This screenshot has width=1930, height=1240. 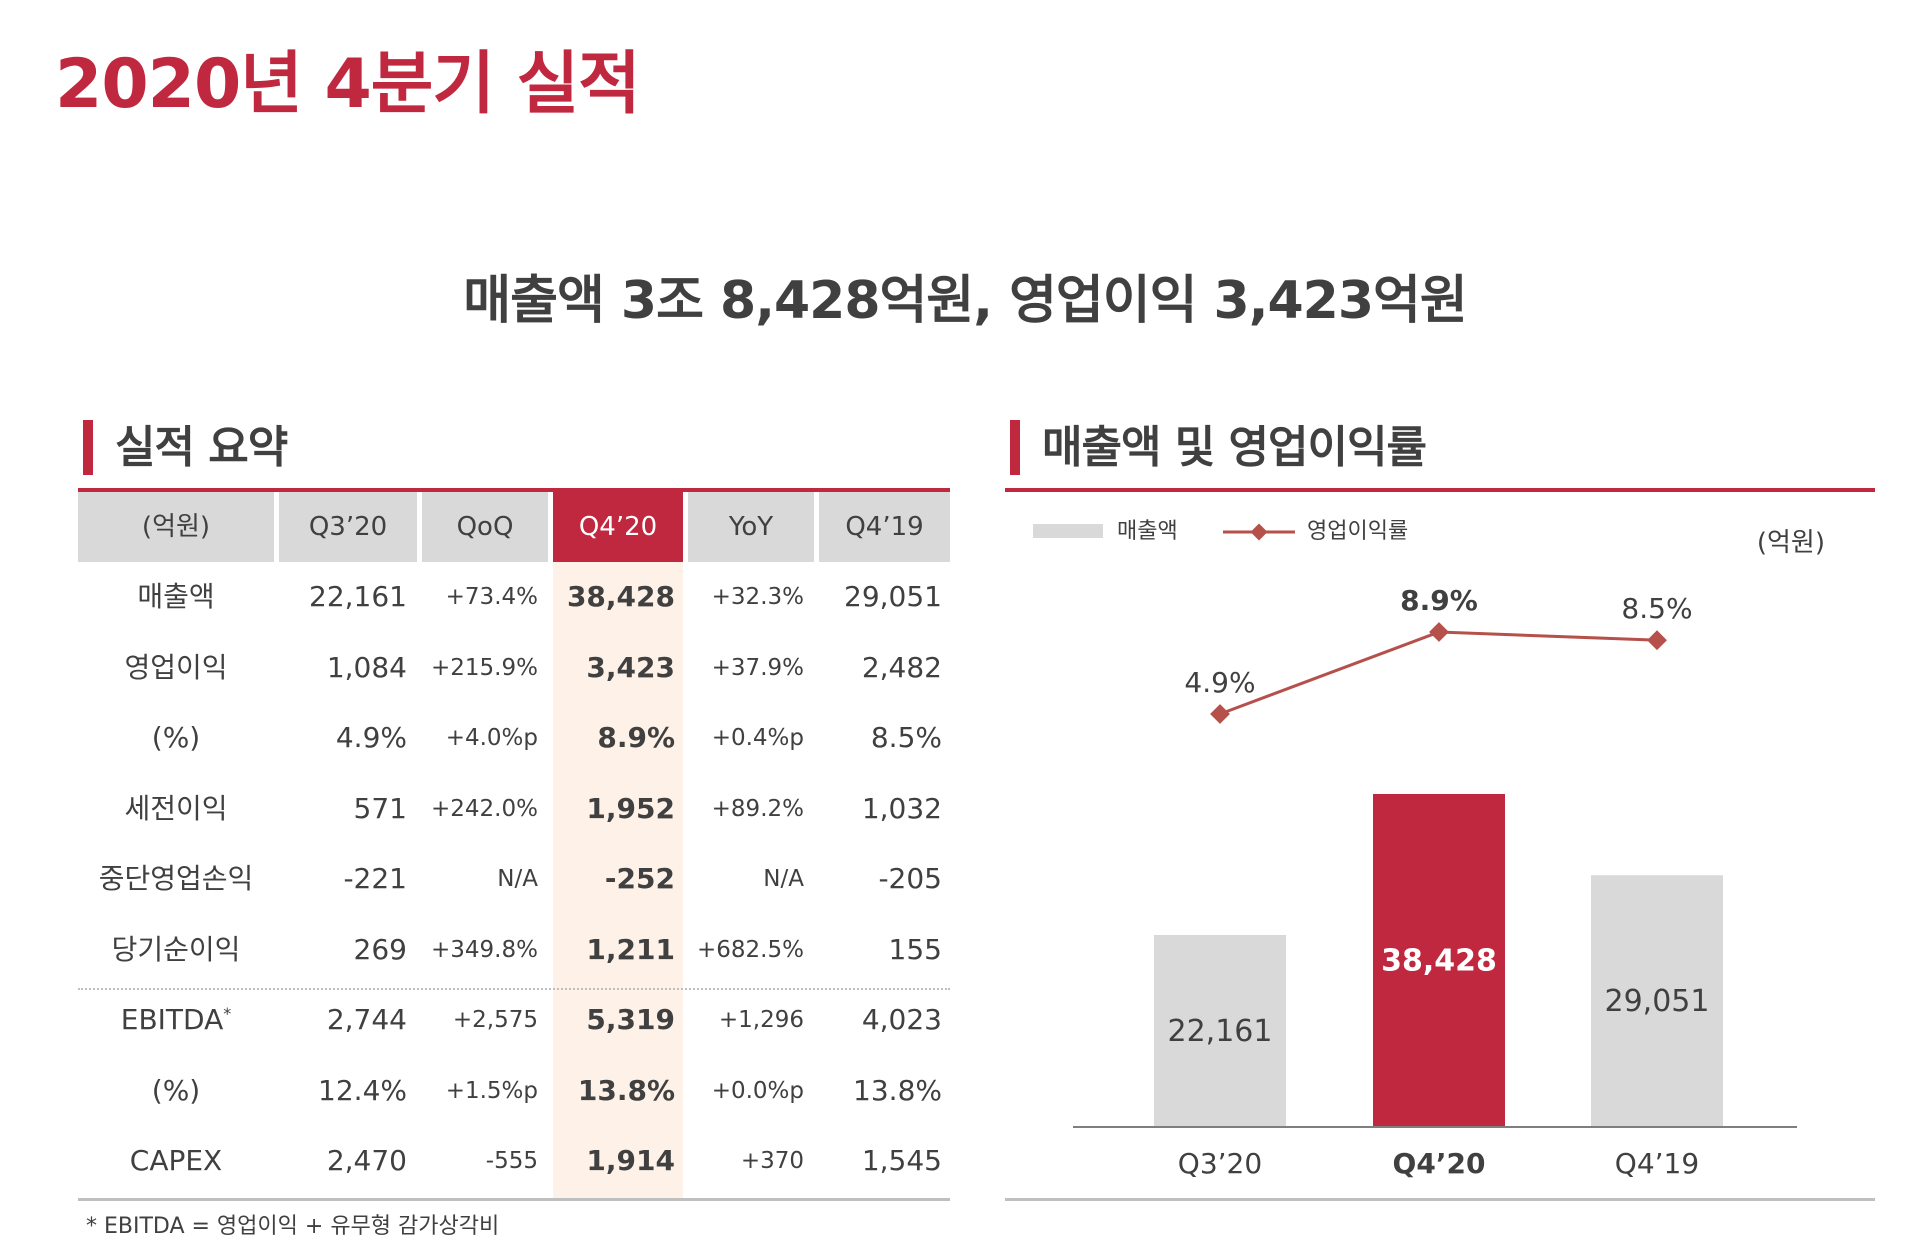 What do you see at coordinates (491, 1090) in the screenshot?
I see `table-cell: +1.5%p` at bounding box center [491, 1090].